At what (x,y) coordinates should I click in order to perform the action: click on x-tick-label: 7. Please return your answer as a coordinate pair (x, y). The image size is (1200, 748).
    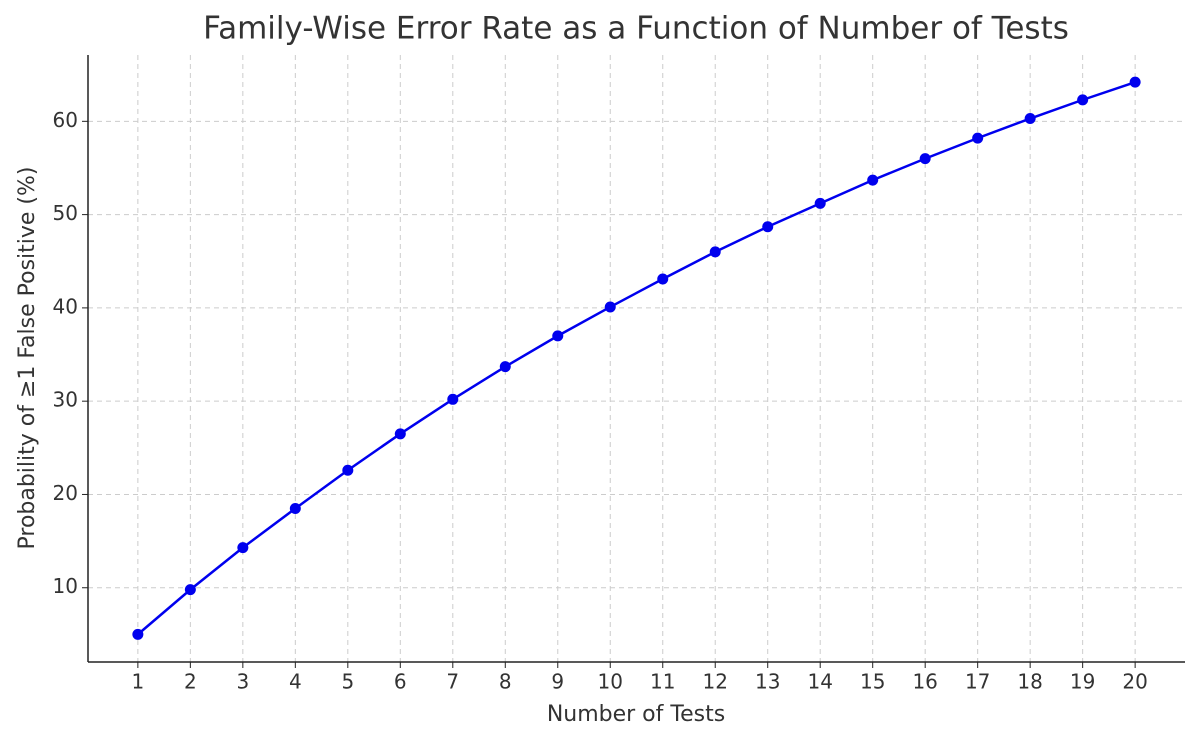
    Looking at the image, I should click on (452, 682).